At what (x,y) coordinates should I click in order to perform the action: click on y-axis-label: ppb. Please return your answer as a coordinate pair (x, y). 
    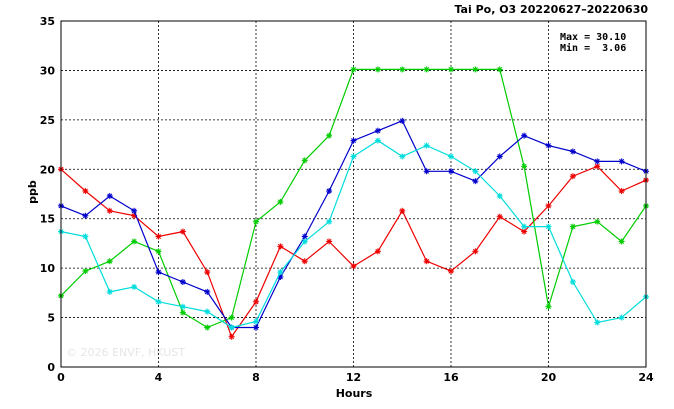
    Looking at the image, I should click on (32, 192).